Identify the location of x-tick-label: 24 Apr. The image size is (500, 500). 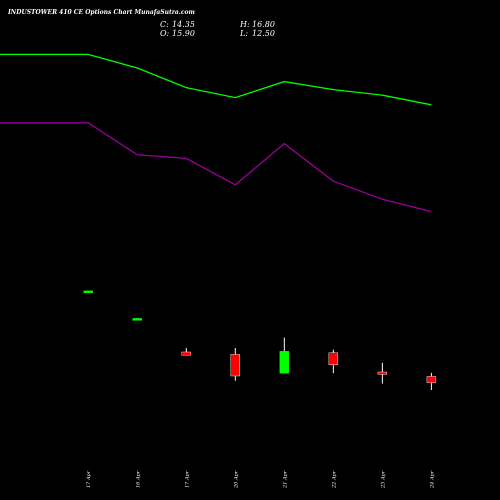
(432, 479).